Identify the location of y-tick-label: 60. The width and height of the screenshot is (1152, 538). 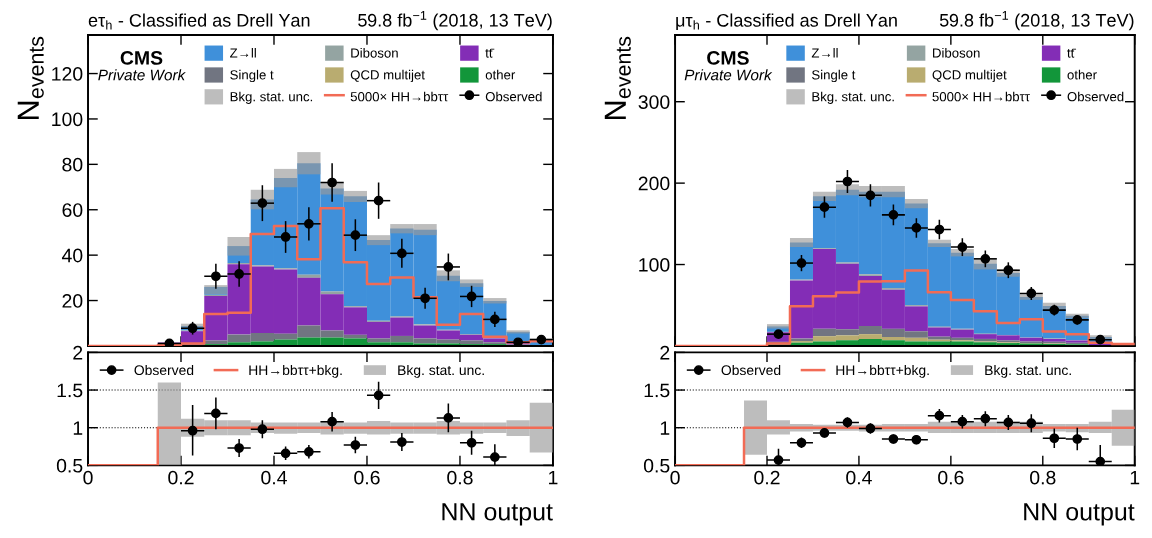
(72, 210).